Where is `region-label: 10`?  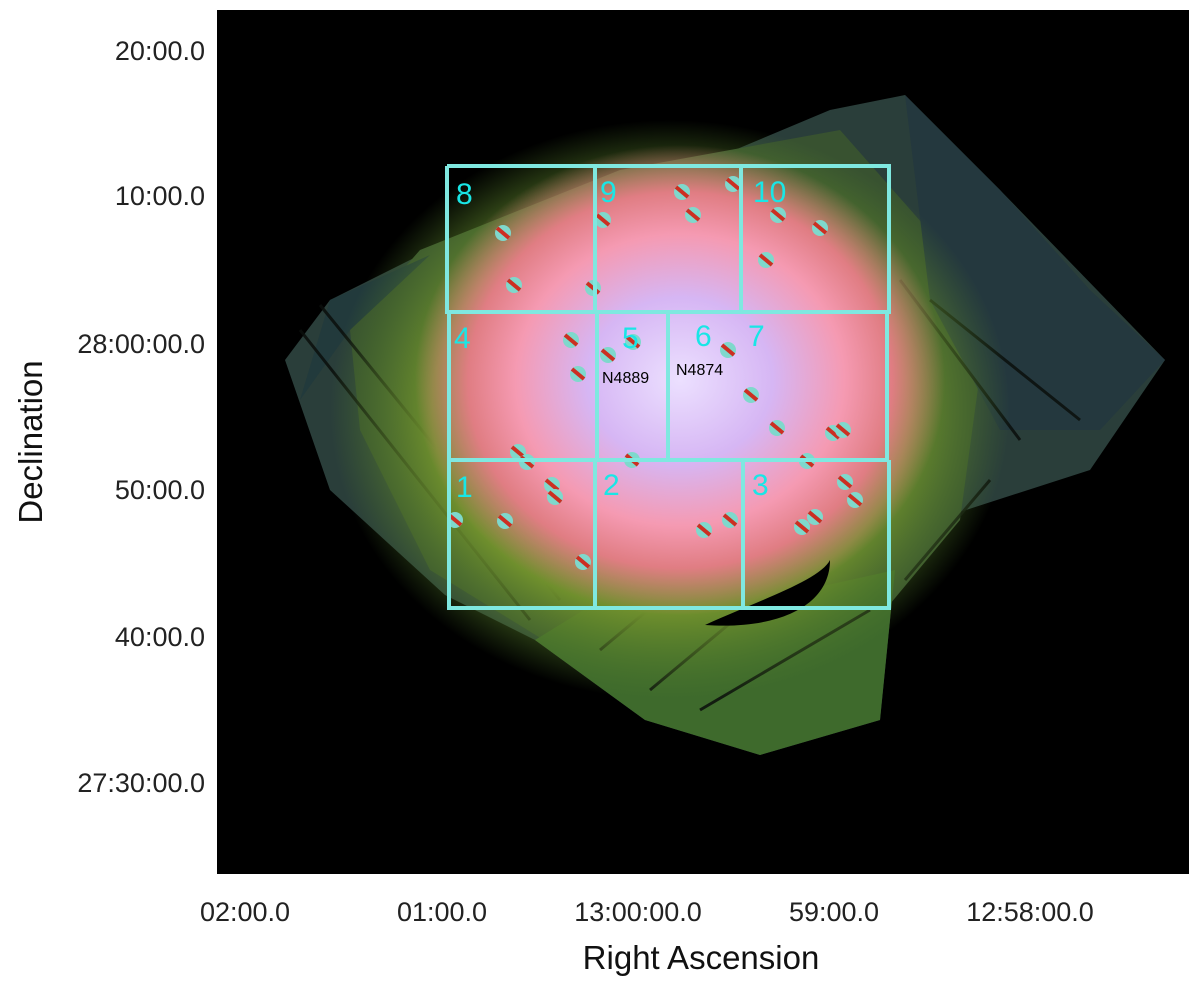 region-label: 10 is located at coordinates (769, 192).